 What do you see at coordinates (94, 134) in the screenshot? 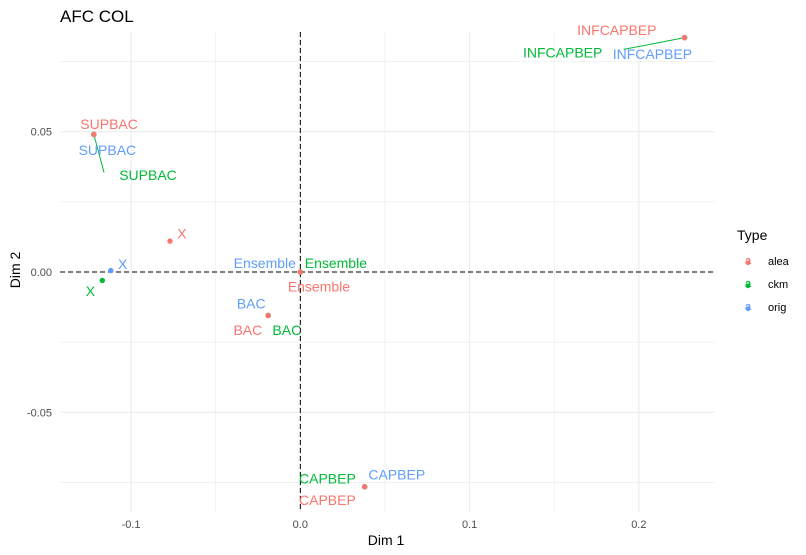
I see `point-alea-supbac` at bounding box center [94, 134].